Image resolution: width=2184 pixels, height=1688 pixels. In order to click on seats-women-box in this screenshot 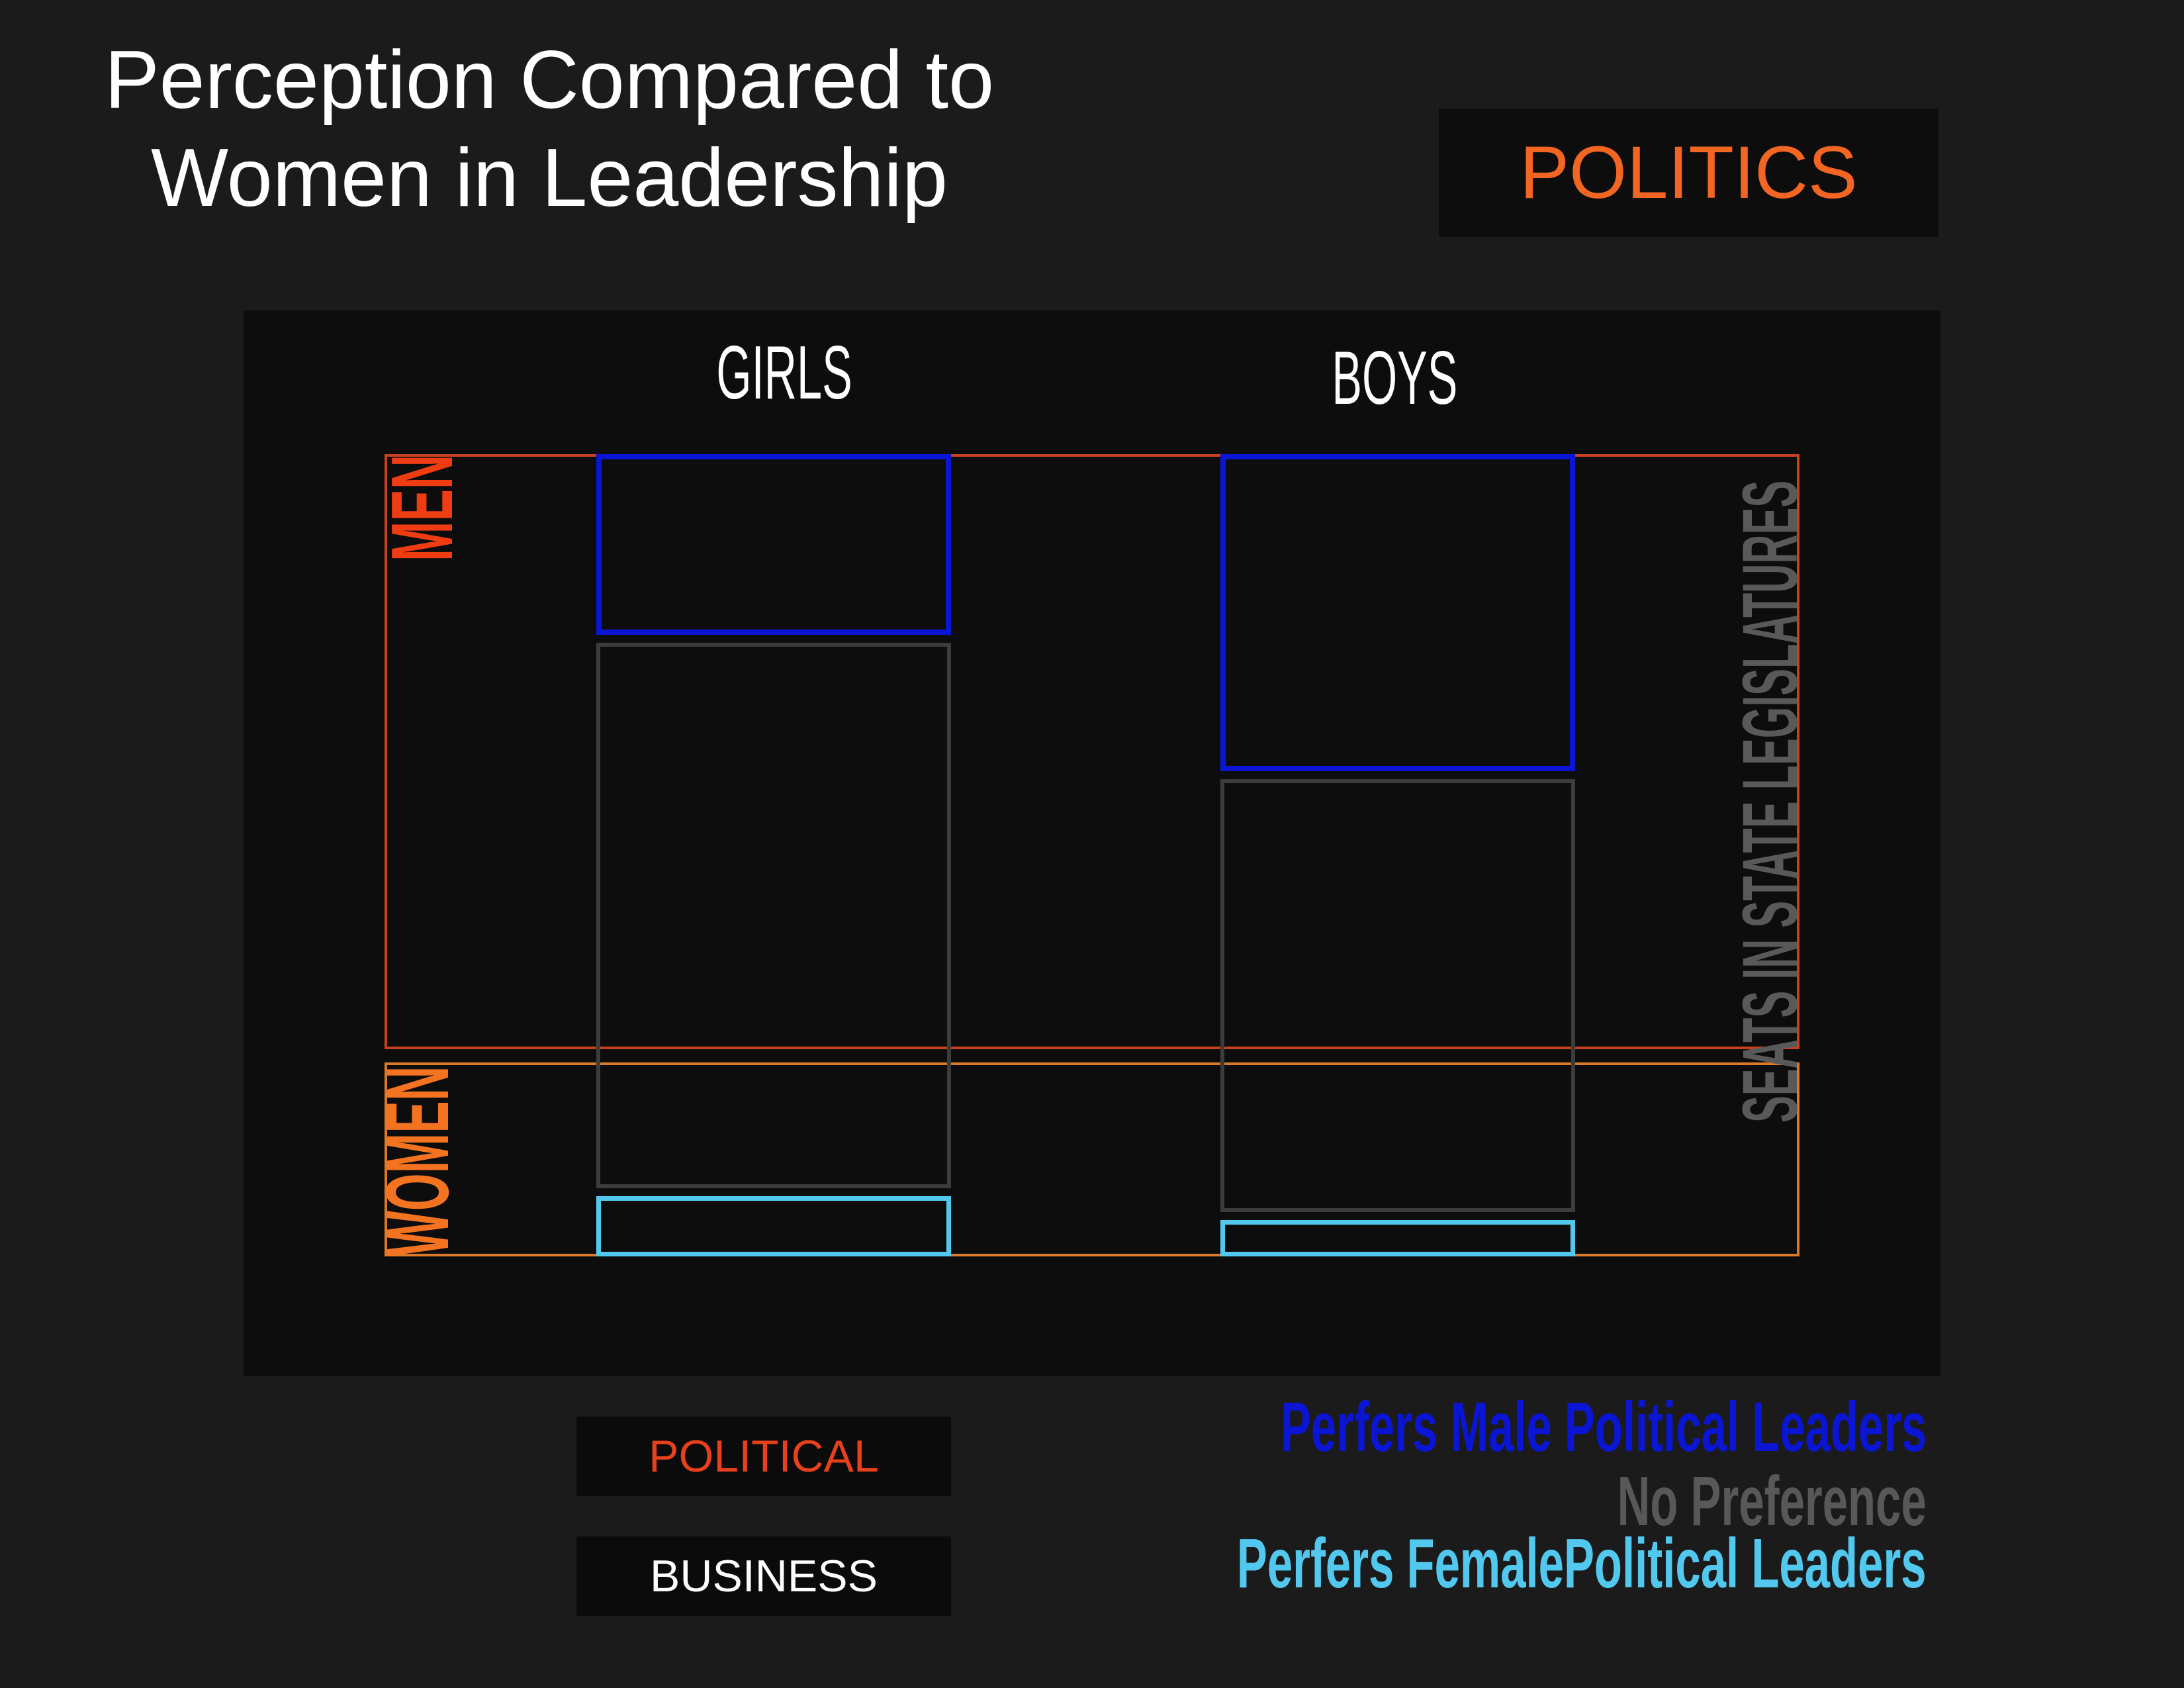, I will do `click(1092, 1159)`.